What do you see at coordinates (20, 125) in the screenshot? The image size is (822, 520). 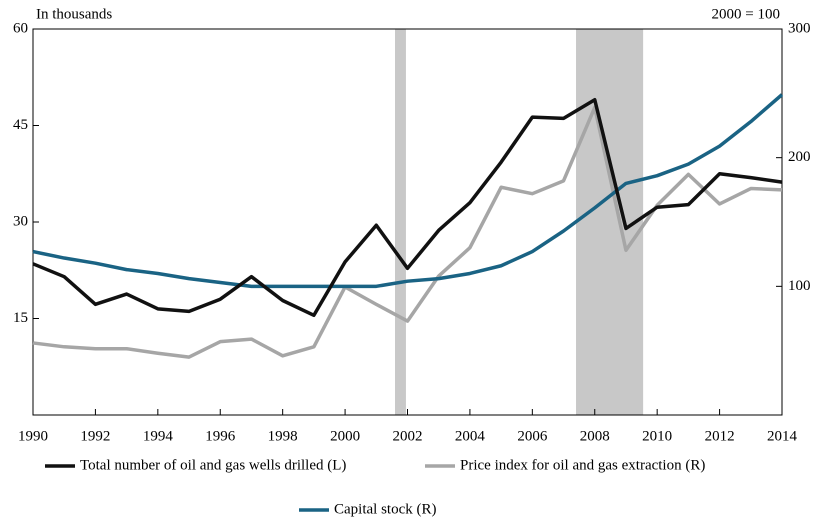 I see `y-tick-label: 45` at bounding box center [20, 125].